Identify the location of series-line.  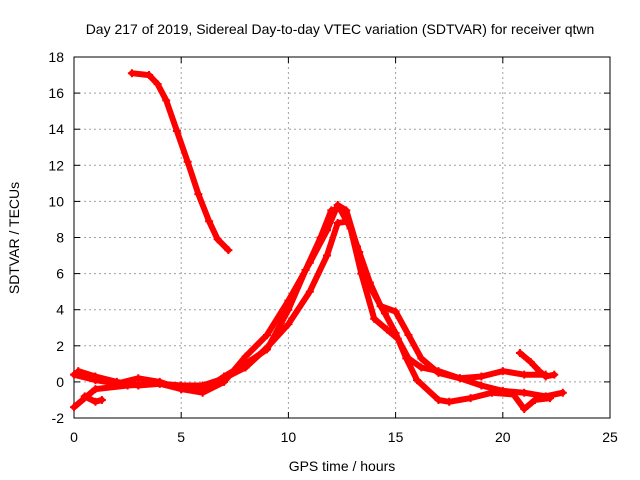
(180, 162).